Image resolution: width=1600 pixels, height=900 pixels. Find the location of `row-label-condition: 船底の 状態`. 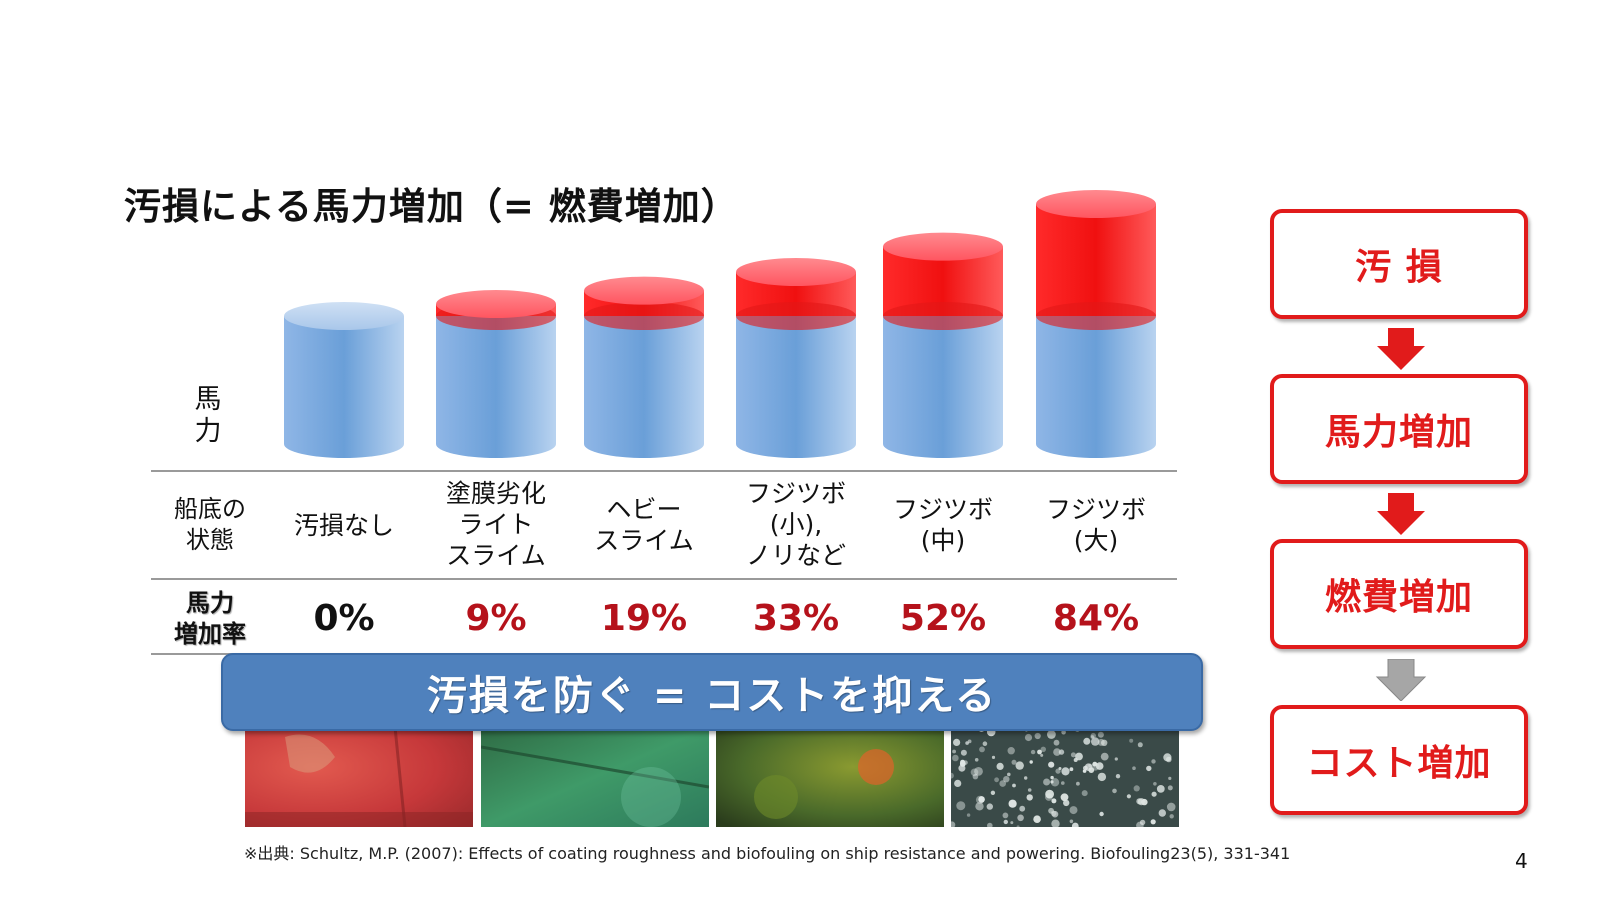

row-label-condition: 船底の 状態 is located at coordinates (210, 524).